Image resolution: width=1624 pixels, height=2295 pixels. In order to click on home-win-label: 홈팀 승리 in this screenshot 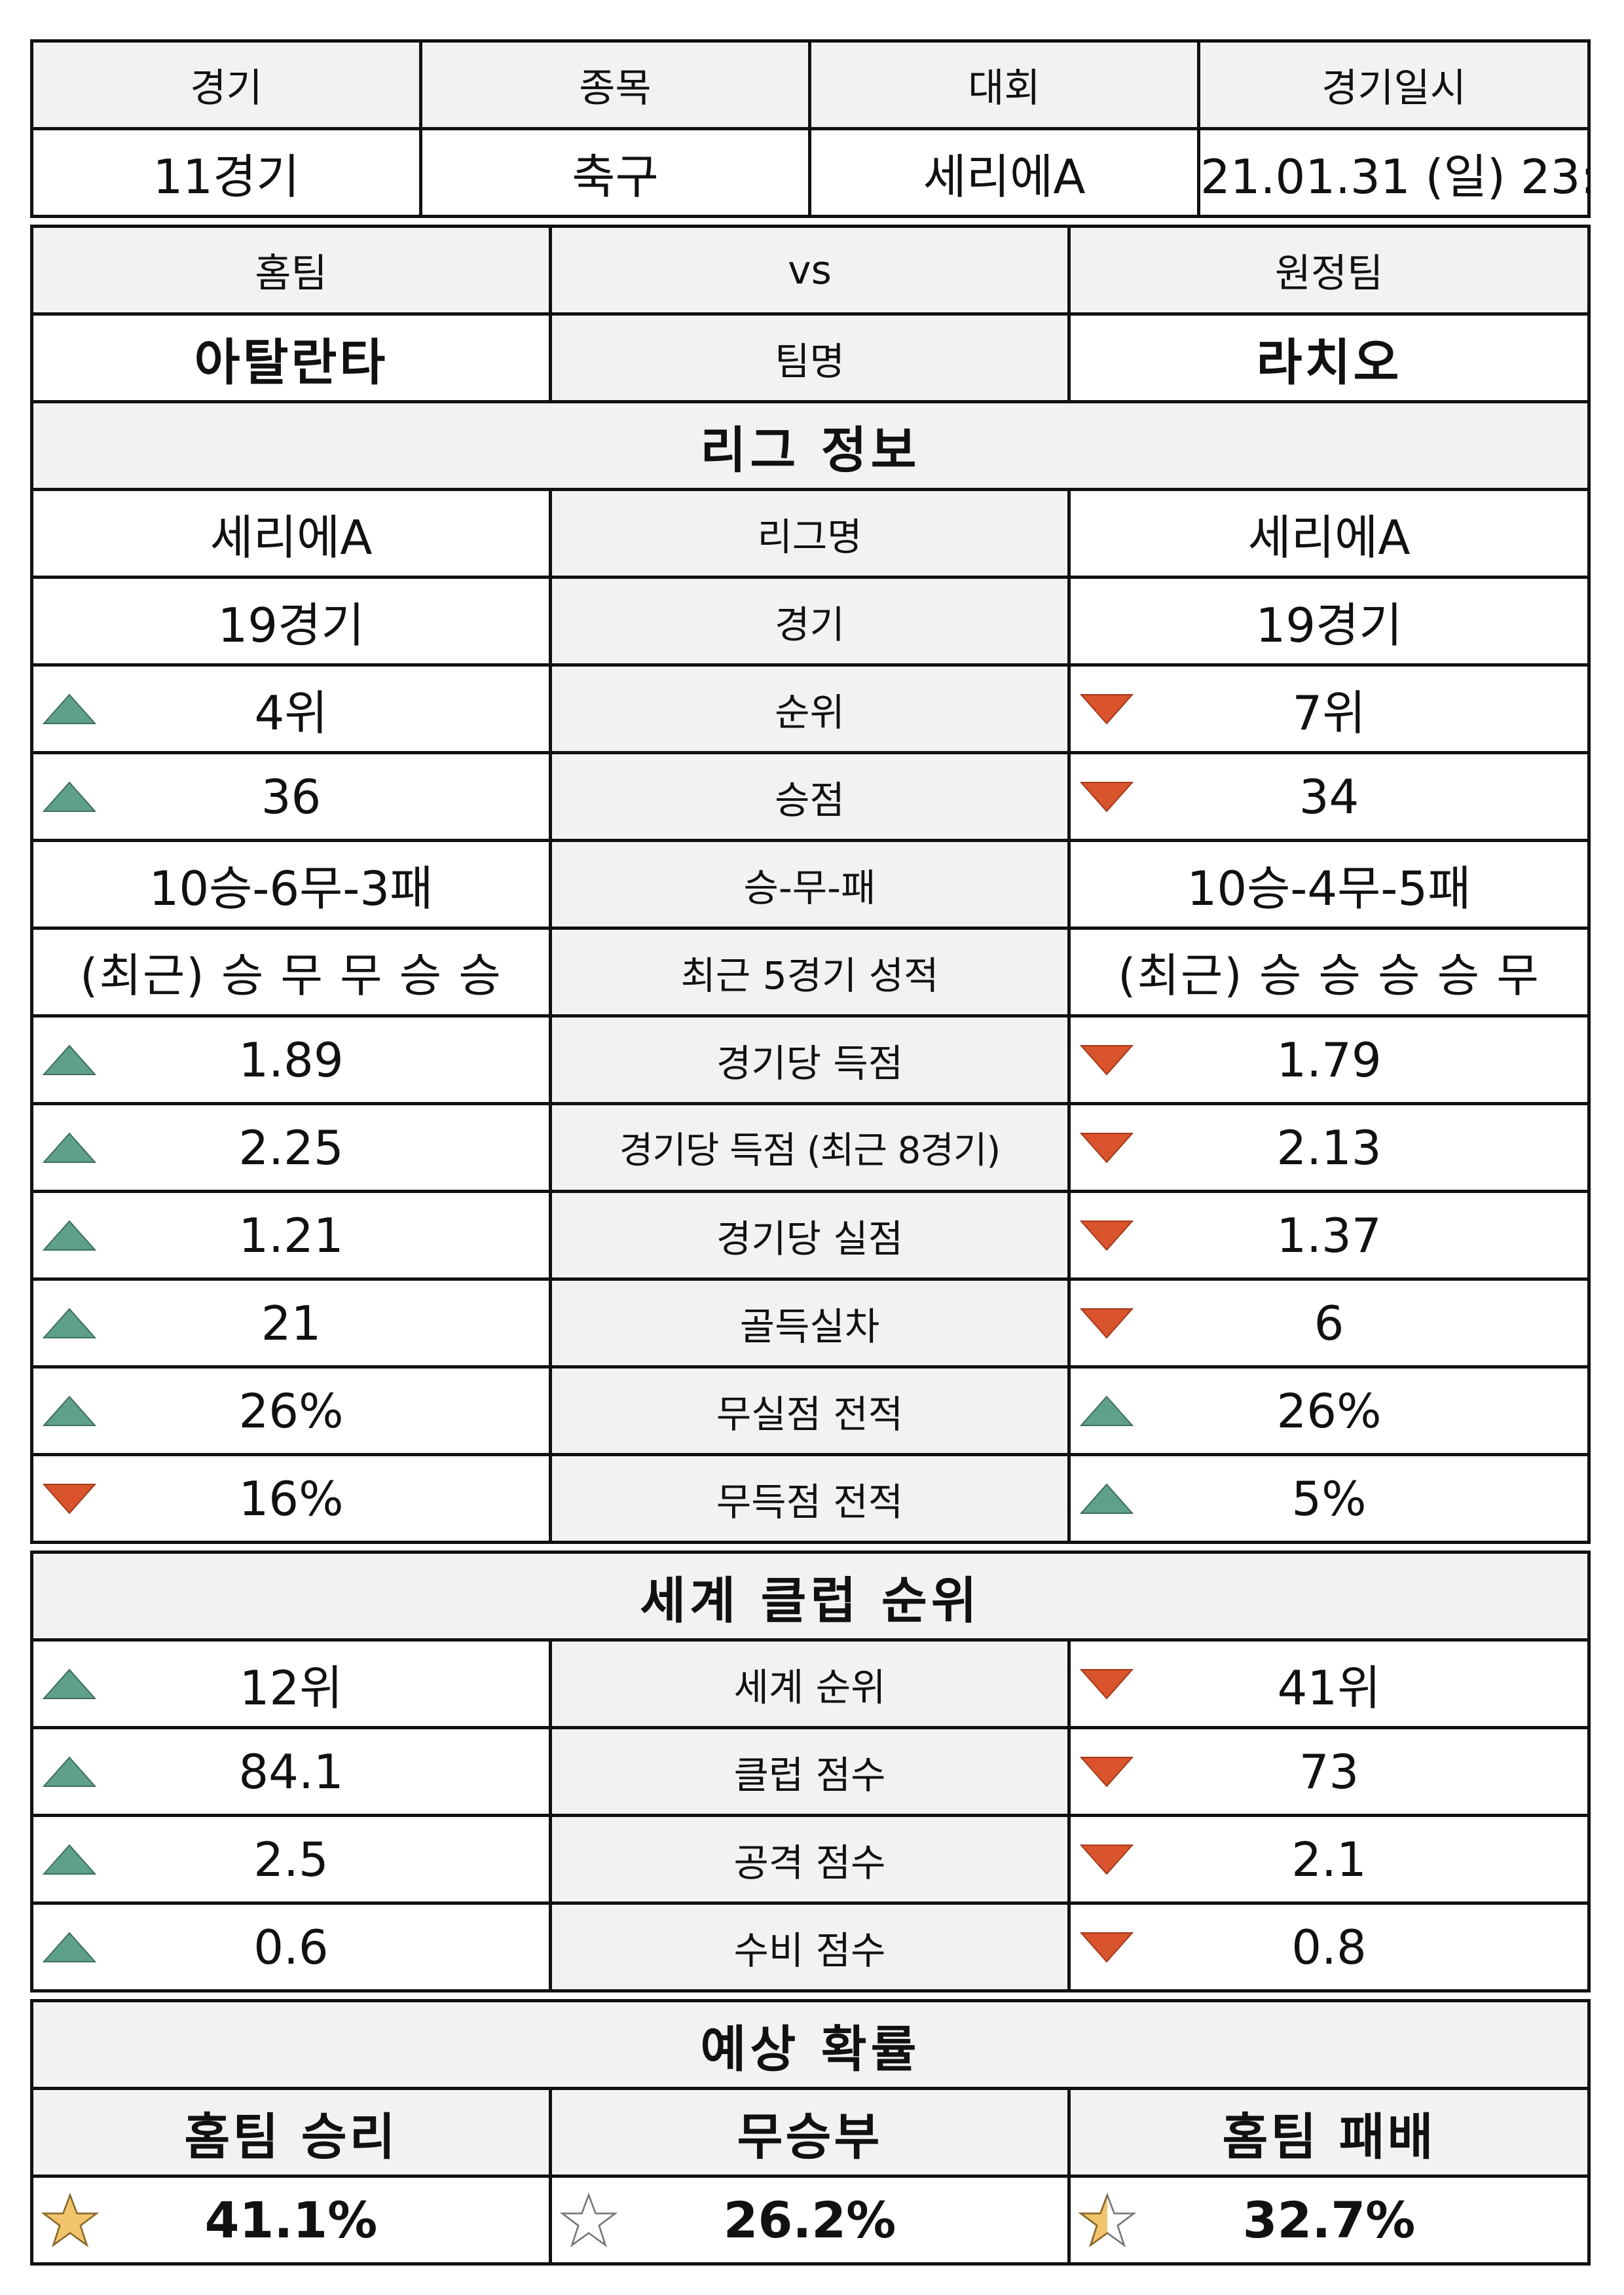, I will do `click(291, 2132)`.